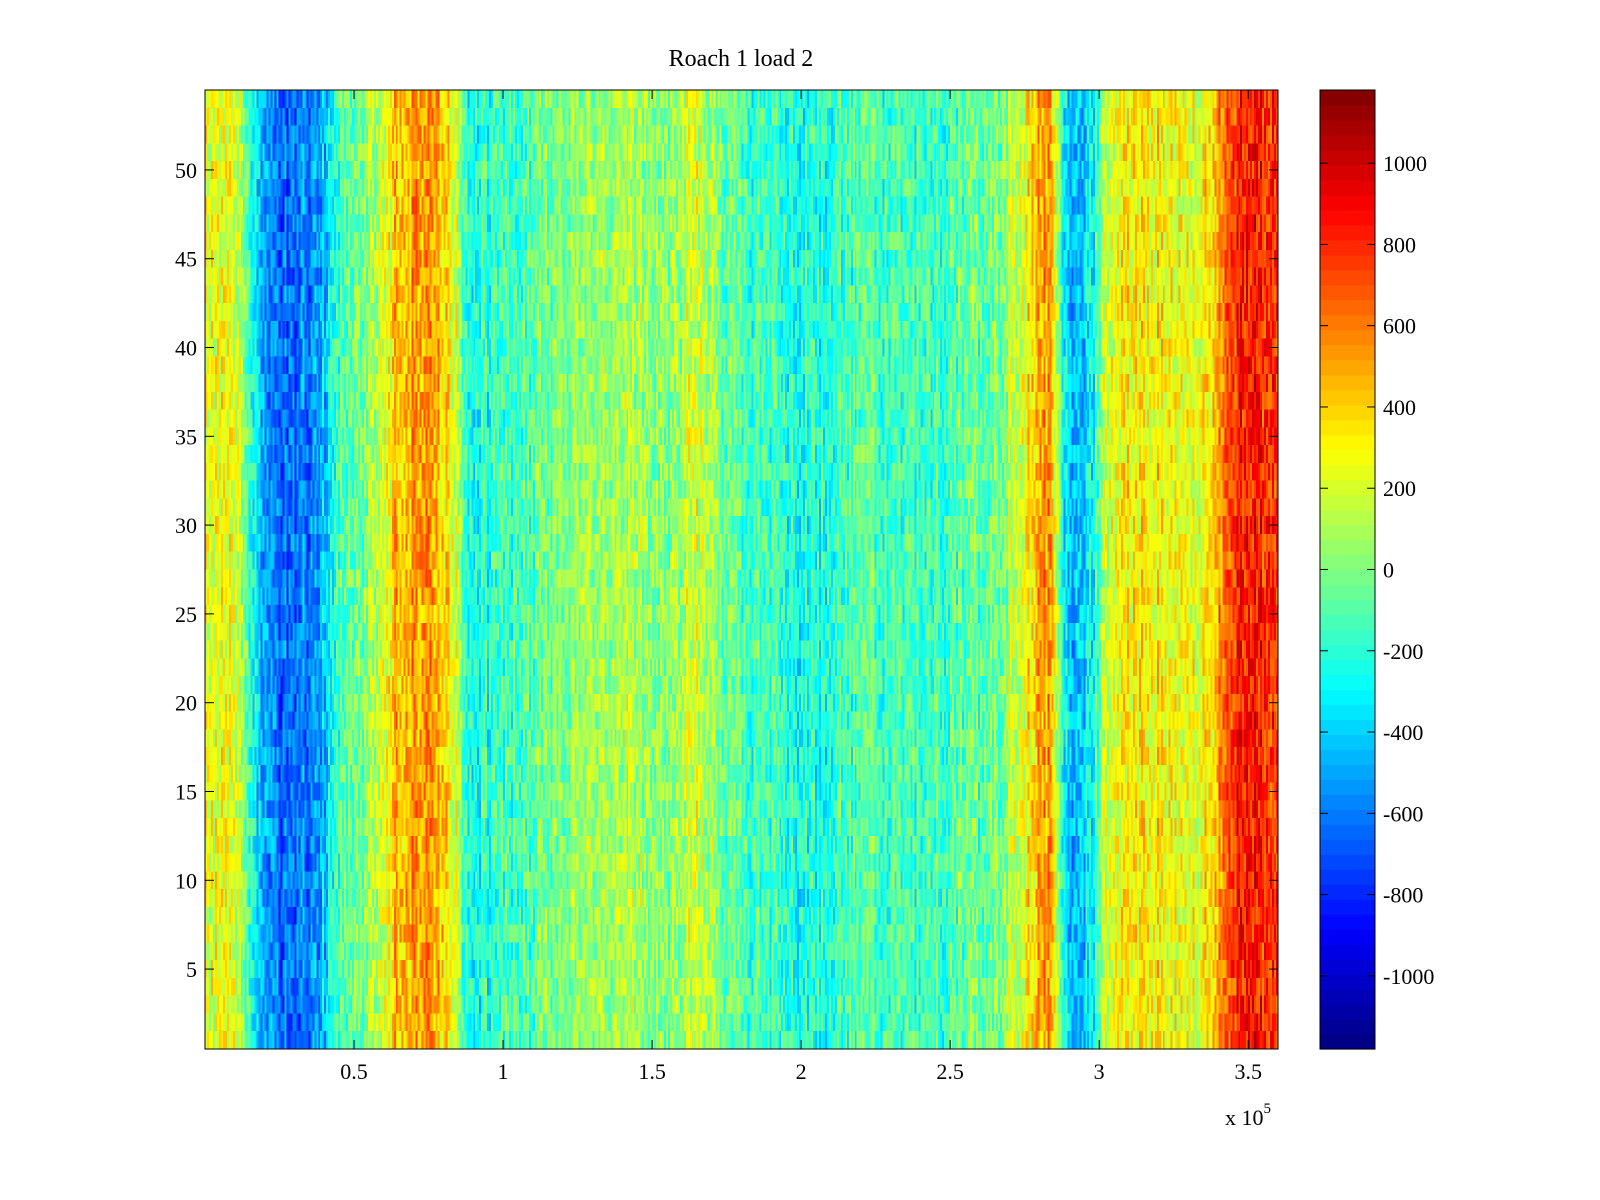 Image resolution: width=1600 pixels, height=1200 pixels. What do you see at coordinates (1403, 651) in the screenshot?
I see `colorbar-tick-label: -200` at bounding box center [1403, 651].